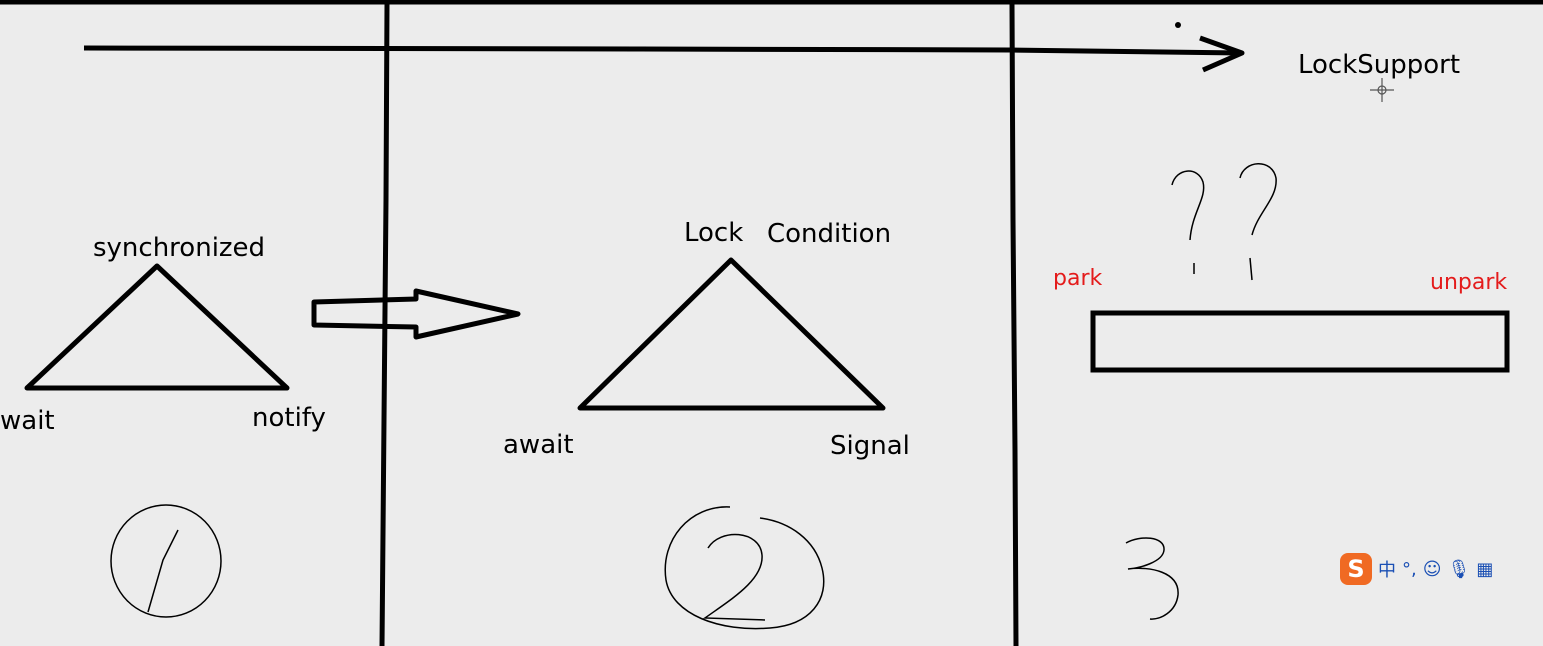 Image resolution: width=1543 pixels, height=646 pixels. I want to click on keyboard-icon: ▦, so click(1485, 569).